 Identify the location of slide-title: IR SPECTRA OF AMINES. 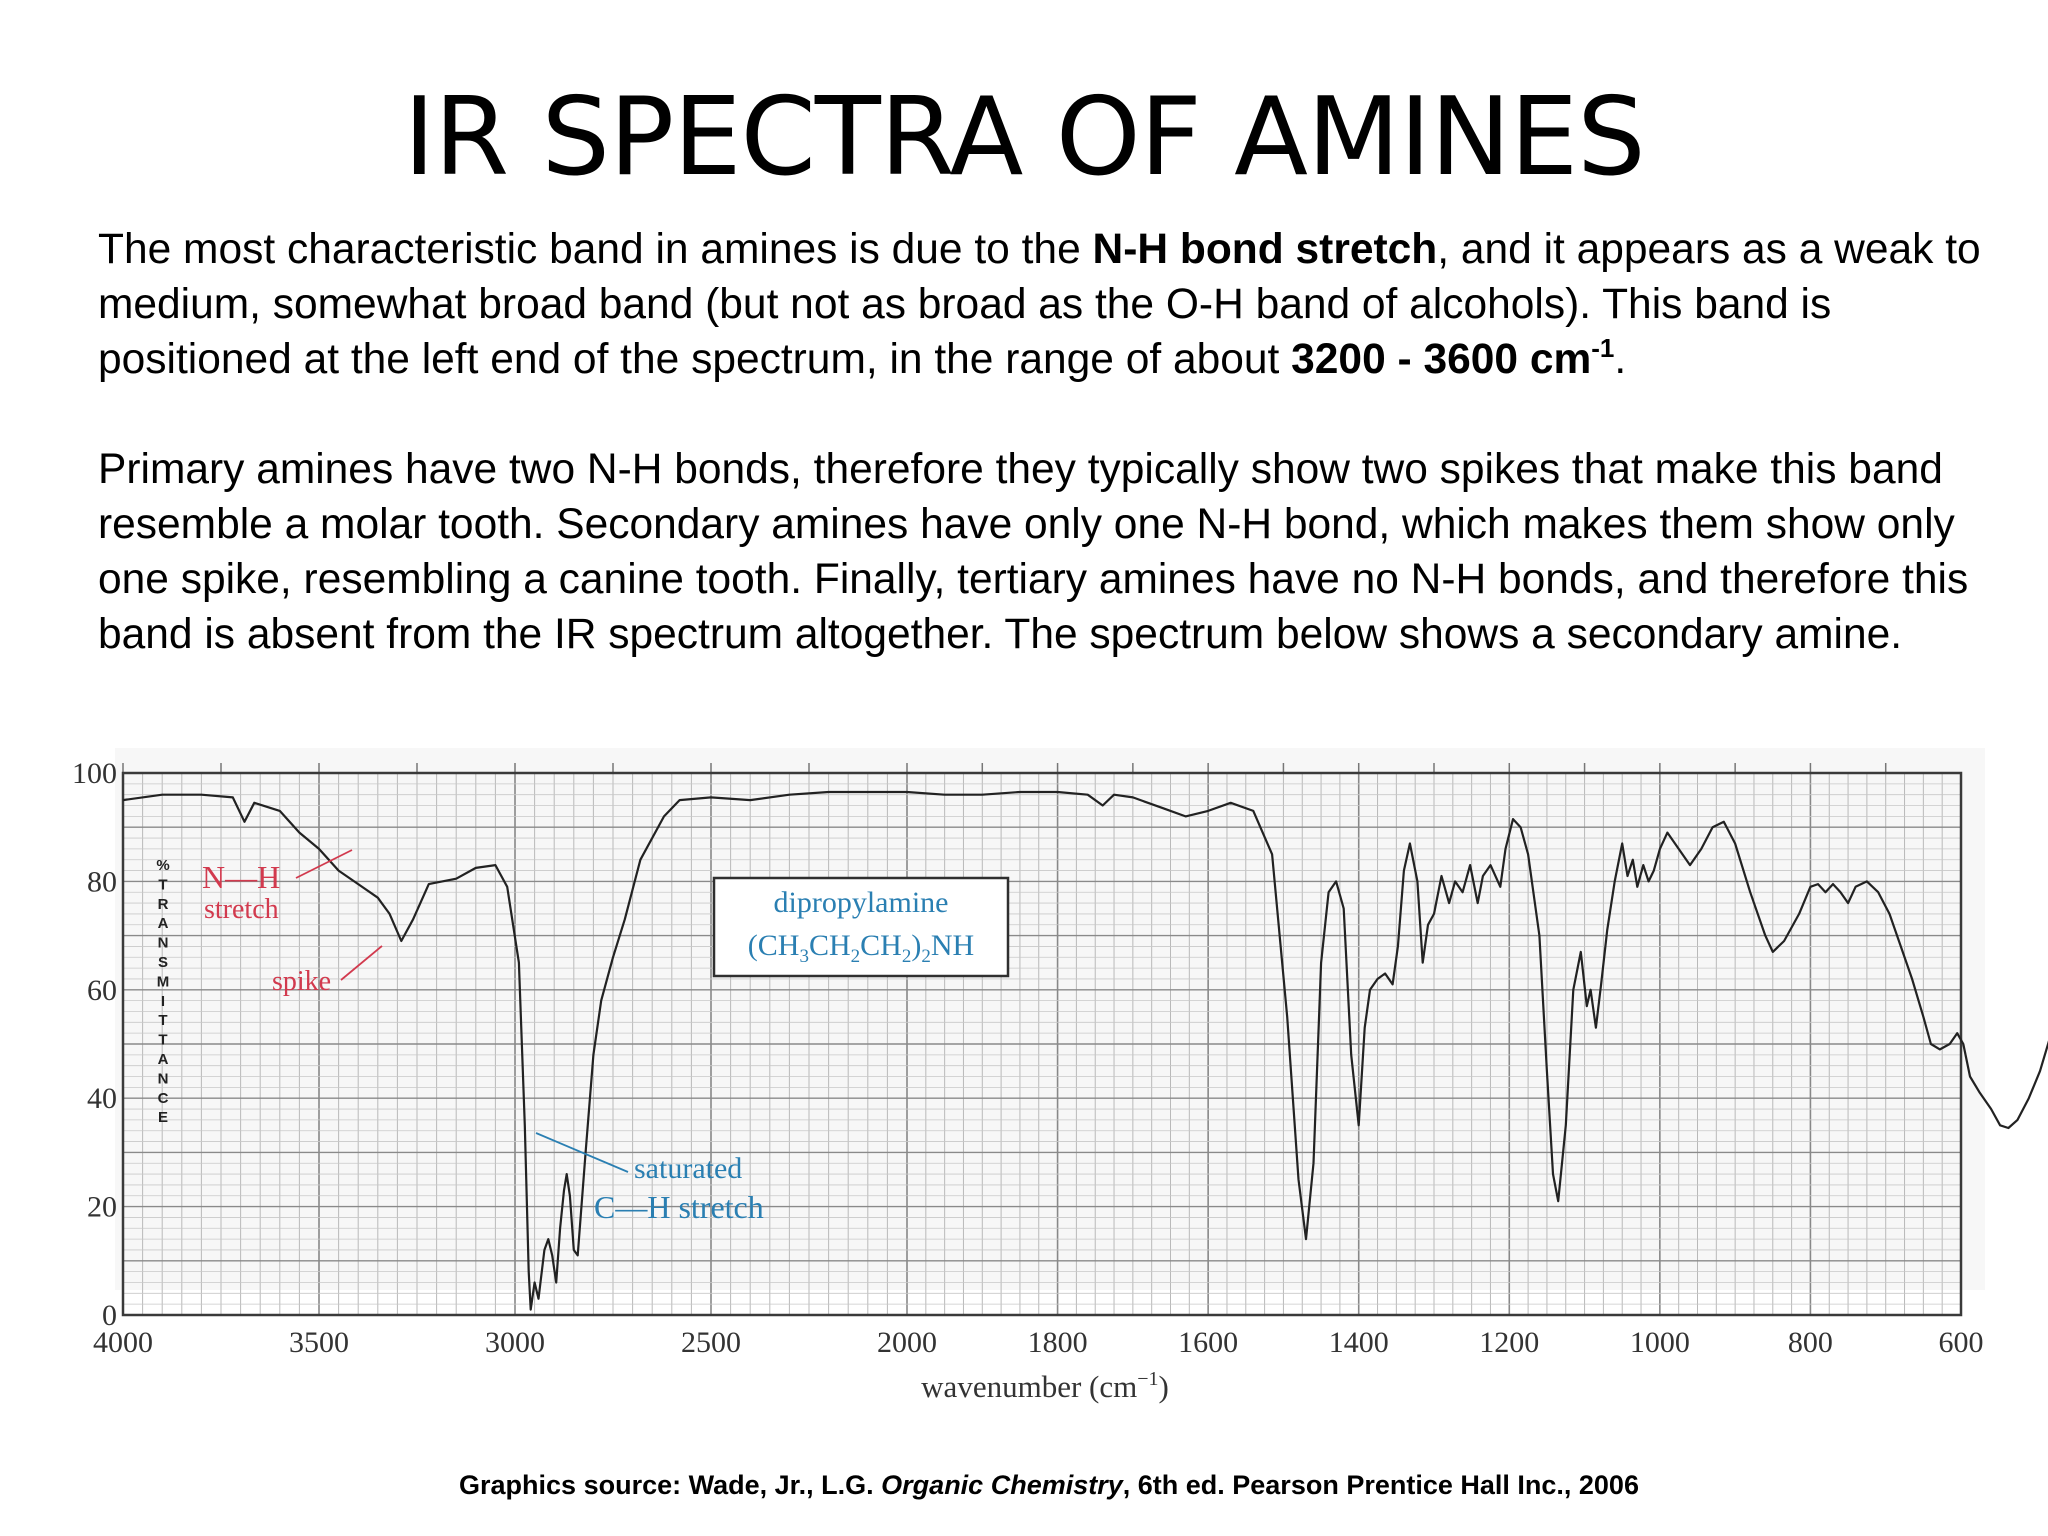
(1024, 137).